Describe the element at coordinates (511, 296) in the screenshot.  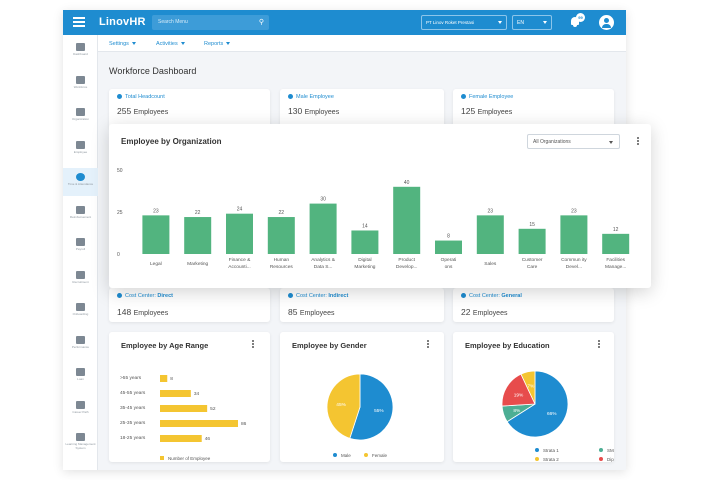
I see `cost-center-name: General` at that location.